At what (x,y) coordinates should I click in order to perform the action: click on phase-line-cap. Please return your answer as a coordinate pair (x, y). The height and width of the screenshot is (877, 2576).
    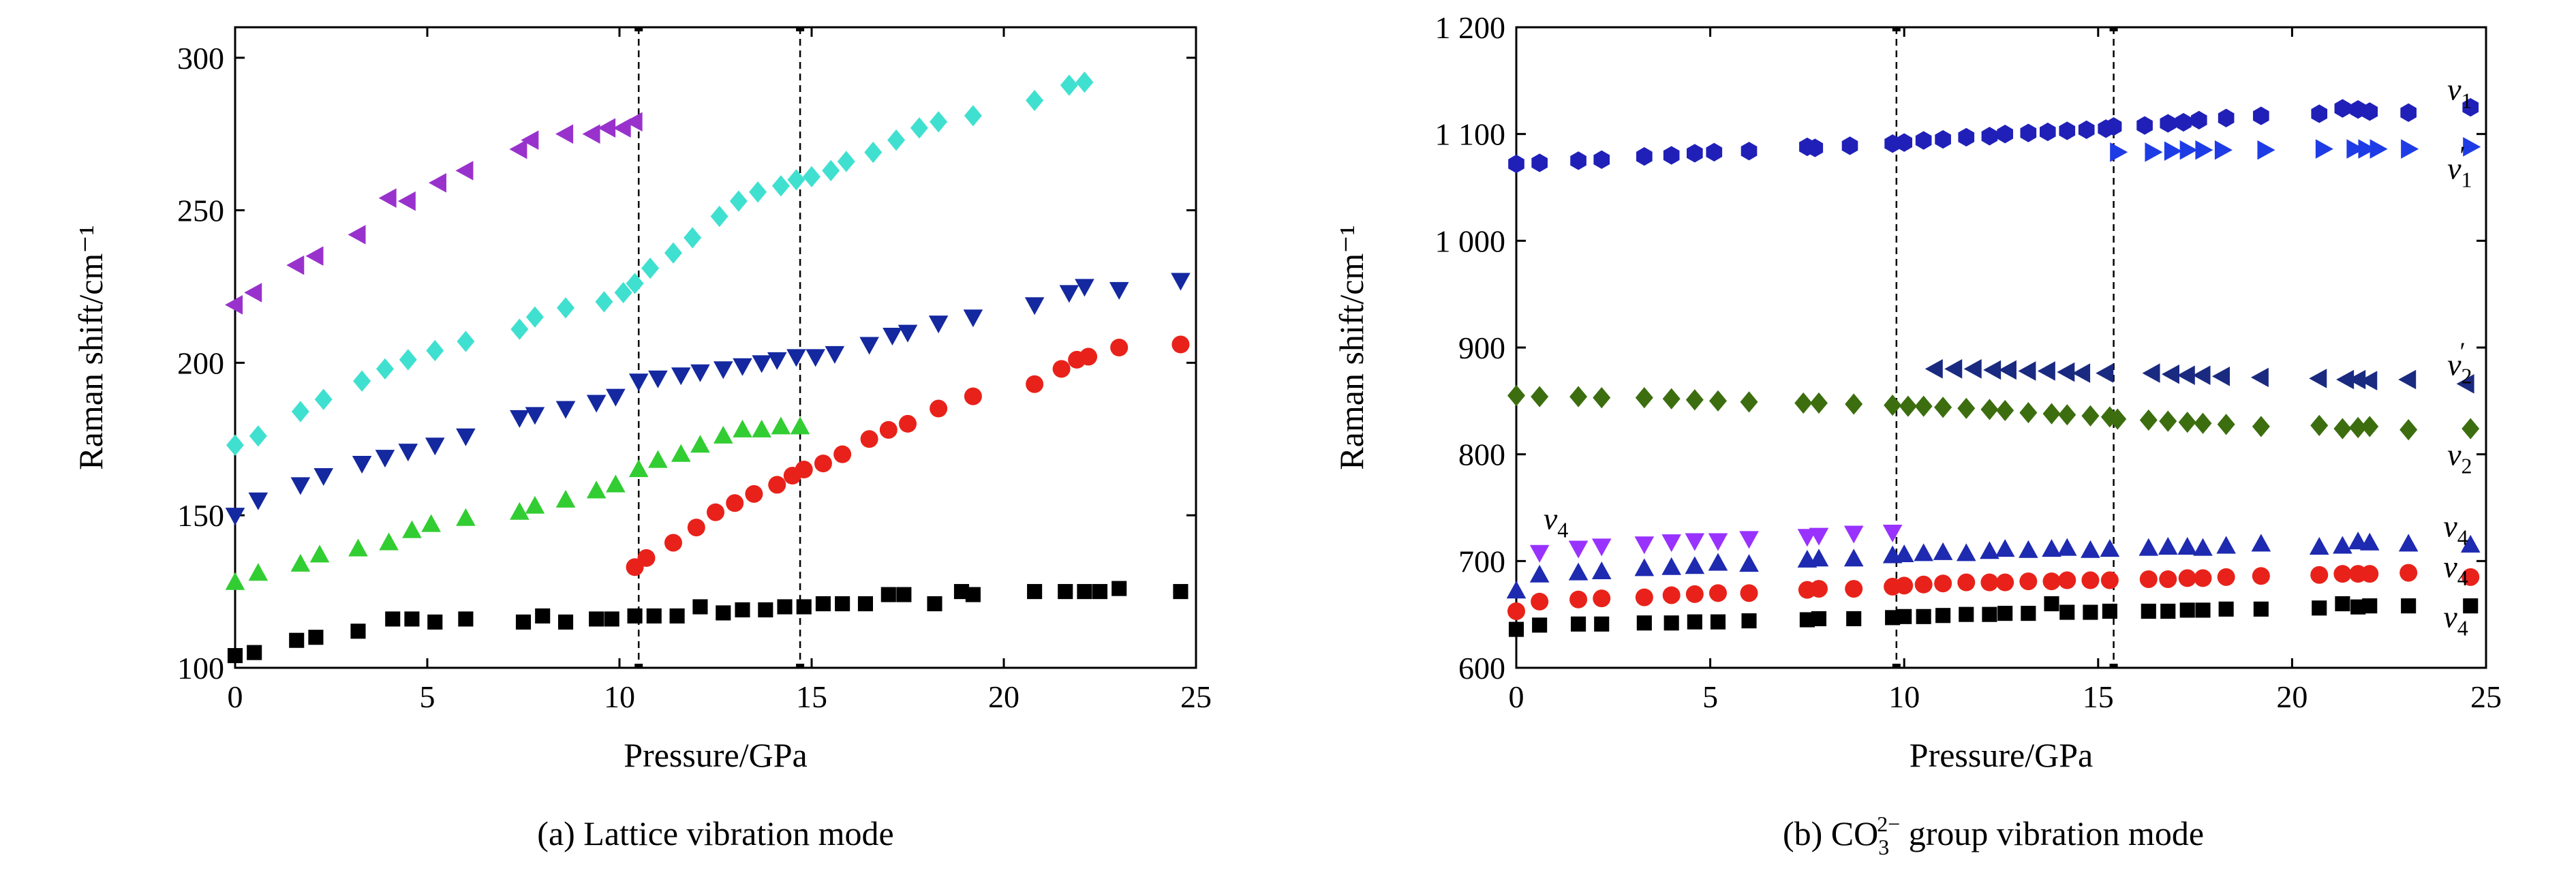
    Looking at the image, I should click on (2113, 29).